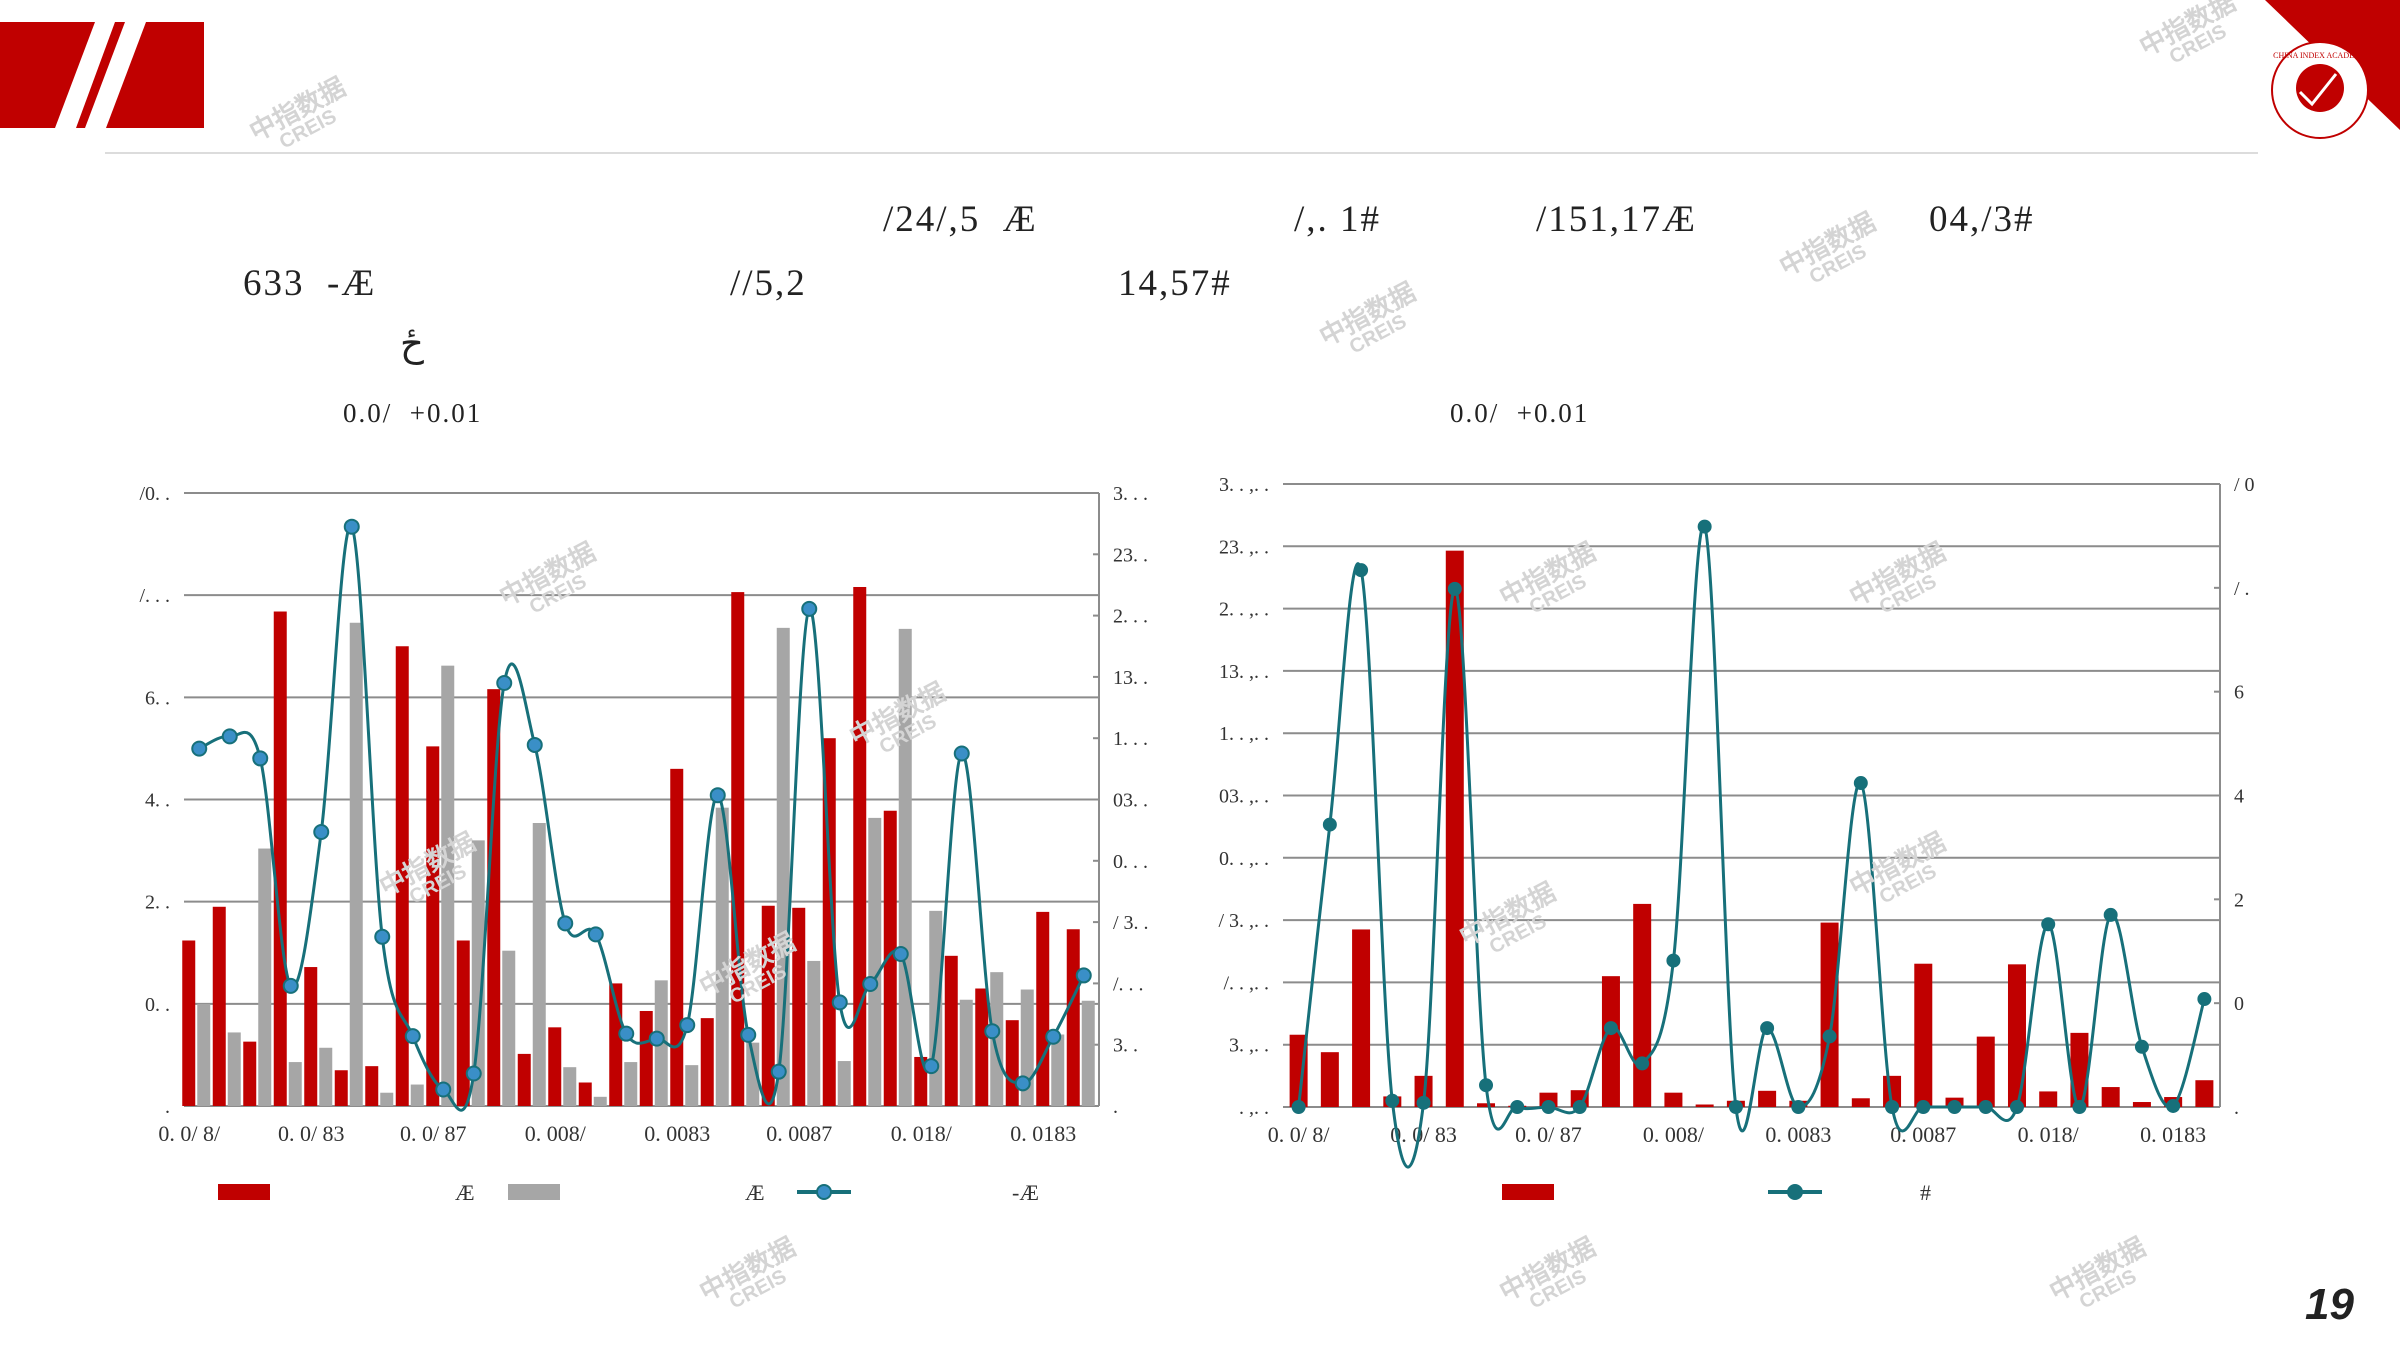 Image resolution: width=2400 pixels, height=1350 pixels. What do you see at coordinates (2049, 1134) in the screenshot?
I see `x-axis-tick-label: 0. 018/` at bounding box center [2049, 1134].